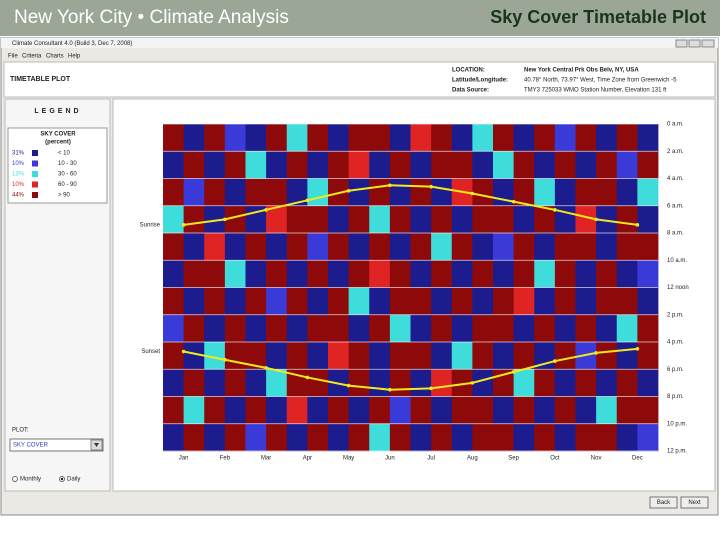  I want to click on x-tick-label: Nov, so click(596, 459).